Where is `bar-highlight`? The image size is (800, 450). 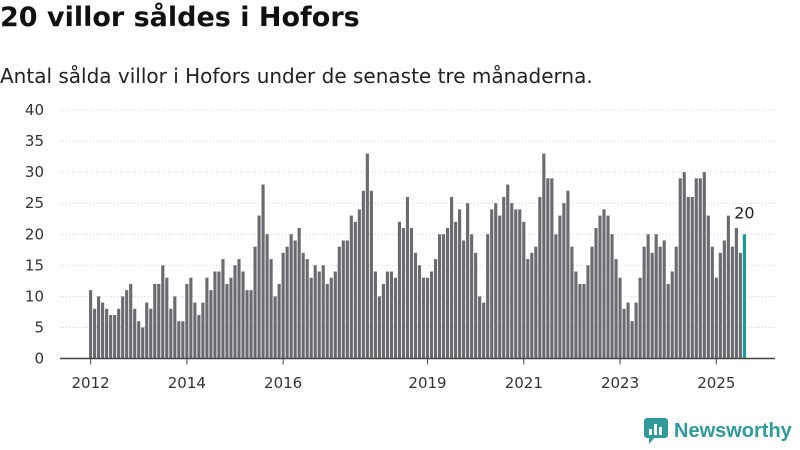
bar-highlight is located at coordinates (744, 296).